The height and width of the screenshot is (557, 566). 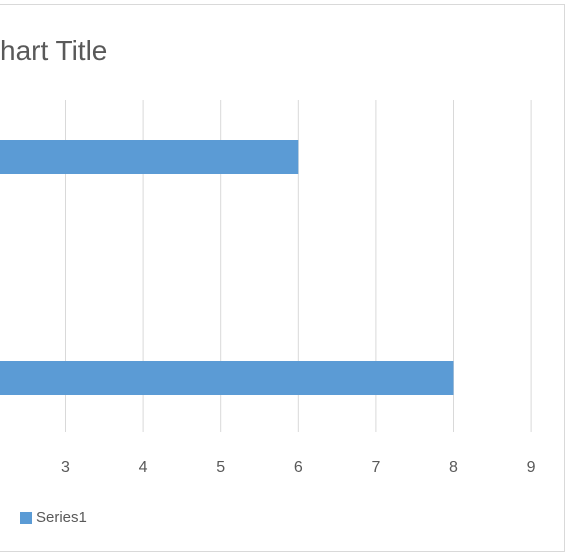 What do you see at coordinates (143, 467) in the screenshot?
I see `x-tick-label: 4` at bounding box center [143, 467].